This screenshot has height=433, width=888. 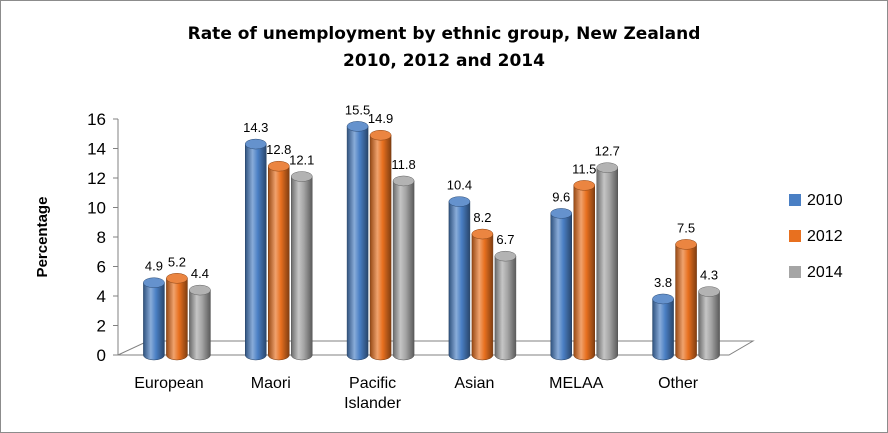 What do you see at coordinates (255, 127) in the screenshot?
I see `data-label: 14.3` at bounding box center [255, 127].